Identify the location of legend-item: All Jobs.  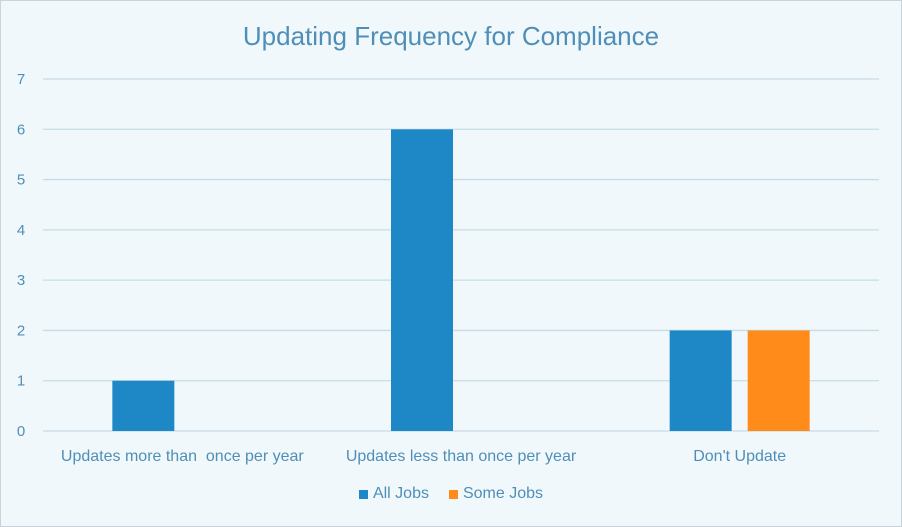
(393, 494).